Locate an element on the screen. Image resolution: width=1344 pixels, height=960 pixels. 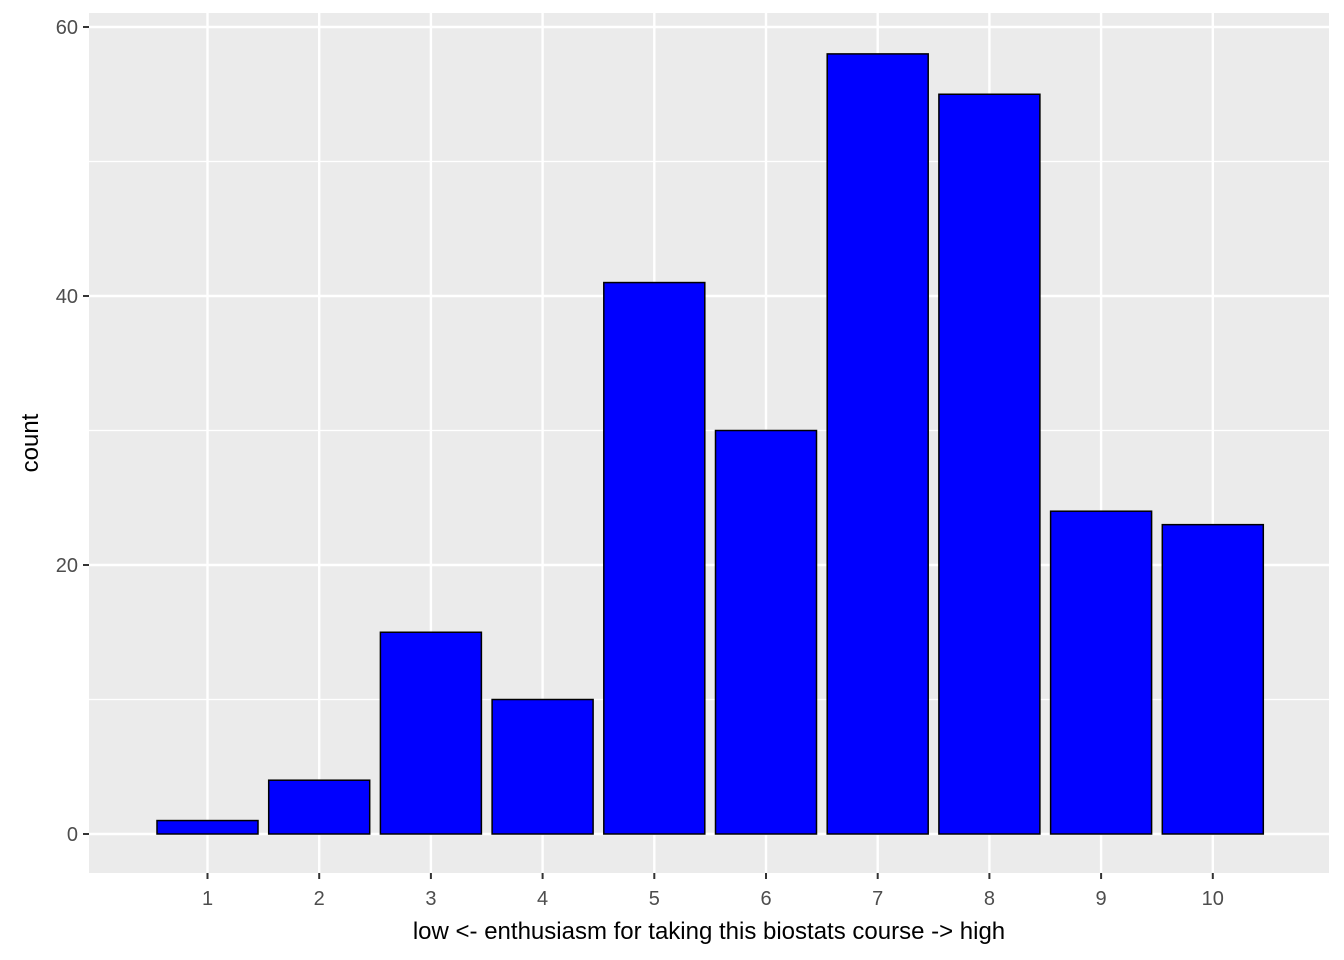
x-tick-label: 4 is located at coordinates (542, 899).